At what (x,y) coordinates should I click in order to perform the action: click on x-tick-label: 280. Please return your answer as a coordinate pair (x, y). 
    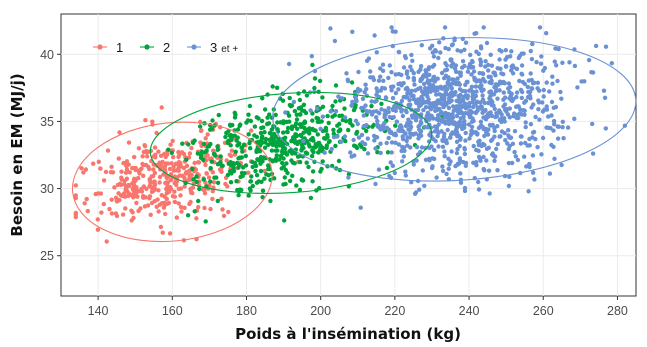
    Looking at the image, I should click on (617, 311).